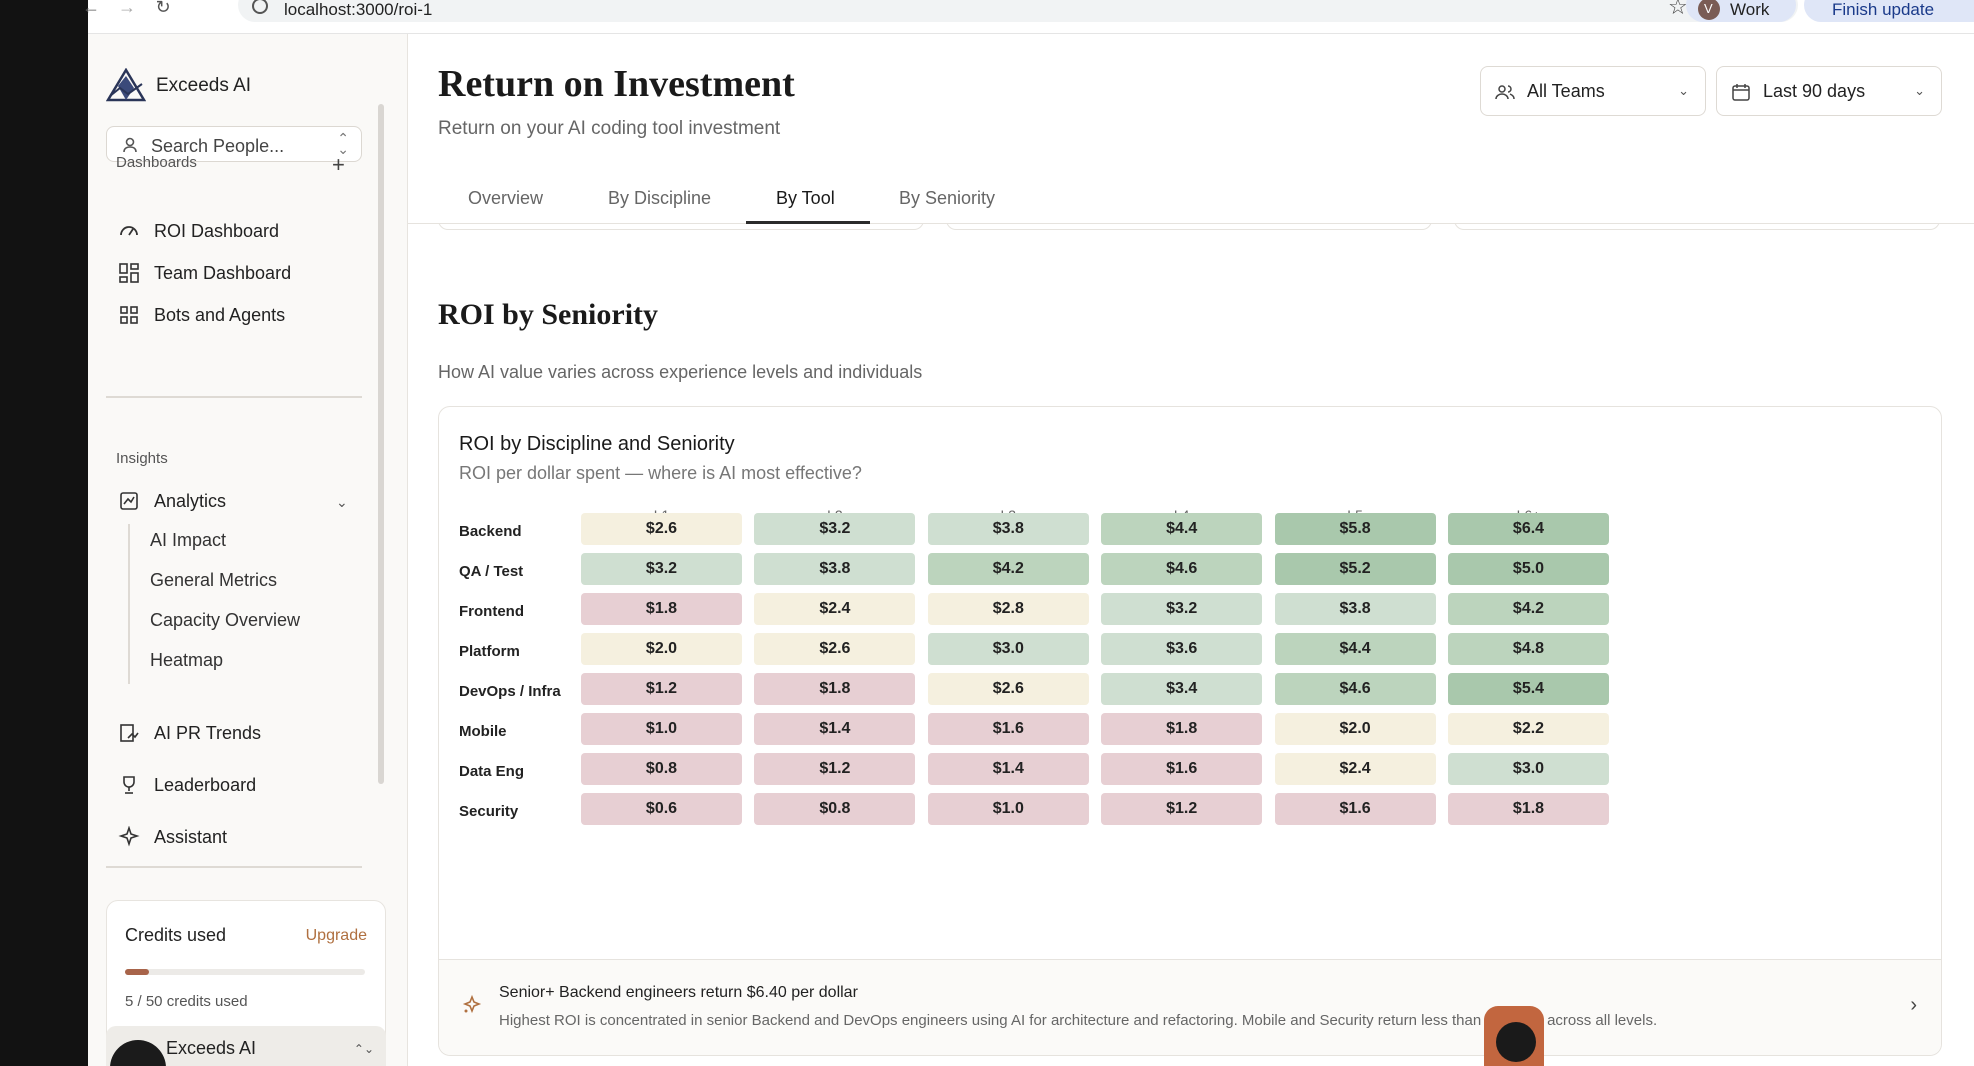 The image size is (1974, 1066). Describe the element at coordinates (178, 86) in the screenshot. I see `brand: Exceeds AI` at that location.